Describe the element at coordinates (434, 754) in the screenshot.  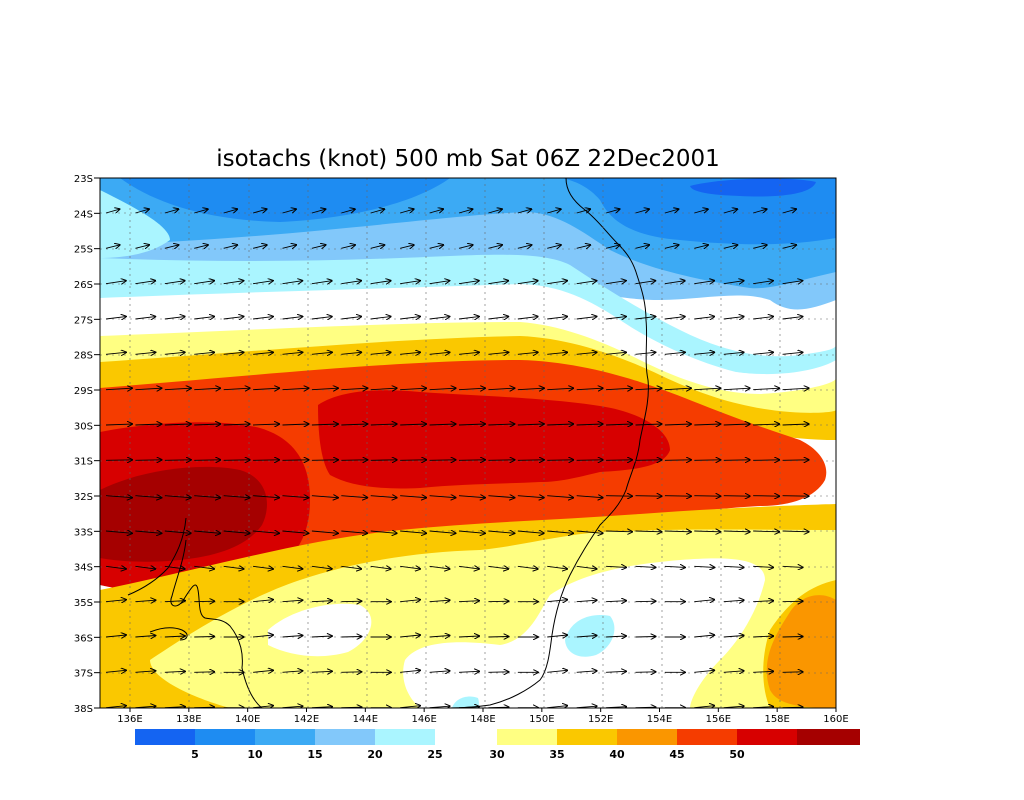
I see `colorbar-label: 25` at that location.